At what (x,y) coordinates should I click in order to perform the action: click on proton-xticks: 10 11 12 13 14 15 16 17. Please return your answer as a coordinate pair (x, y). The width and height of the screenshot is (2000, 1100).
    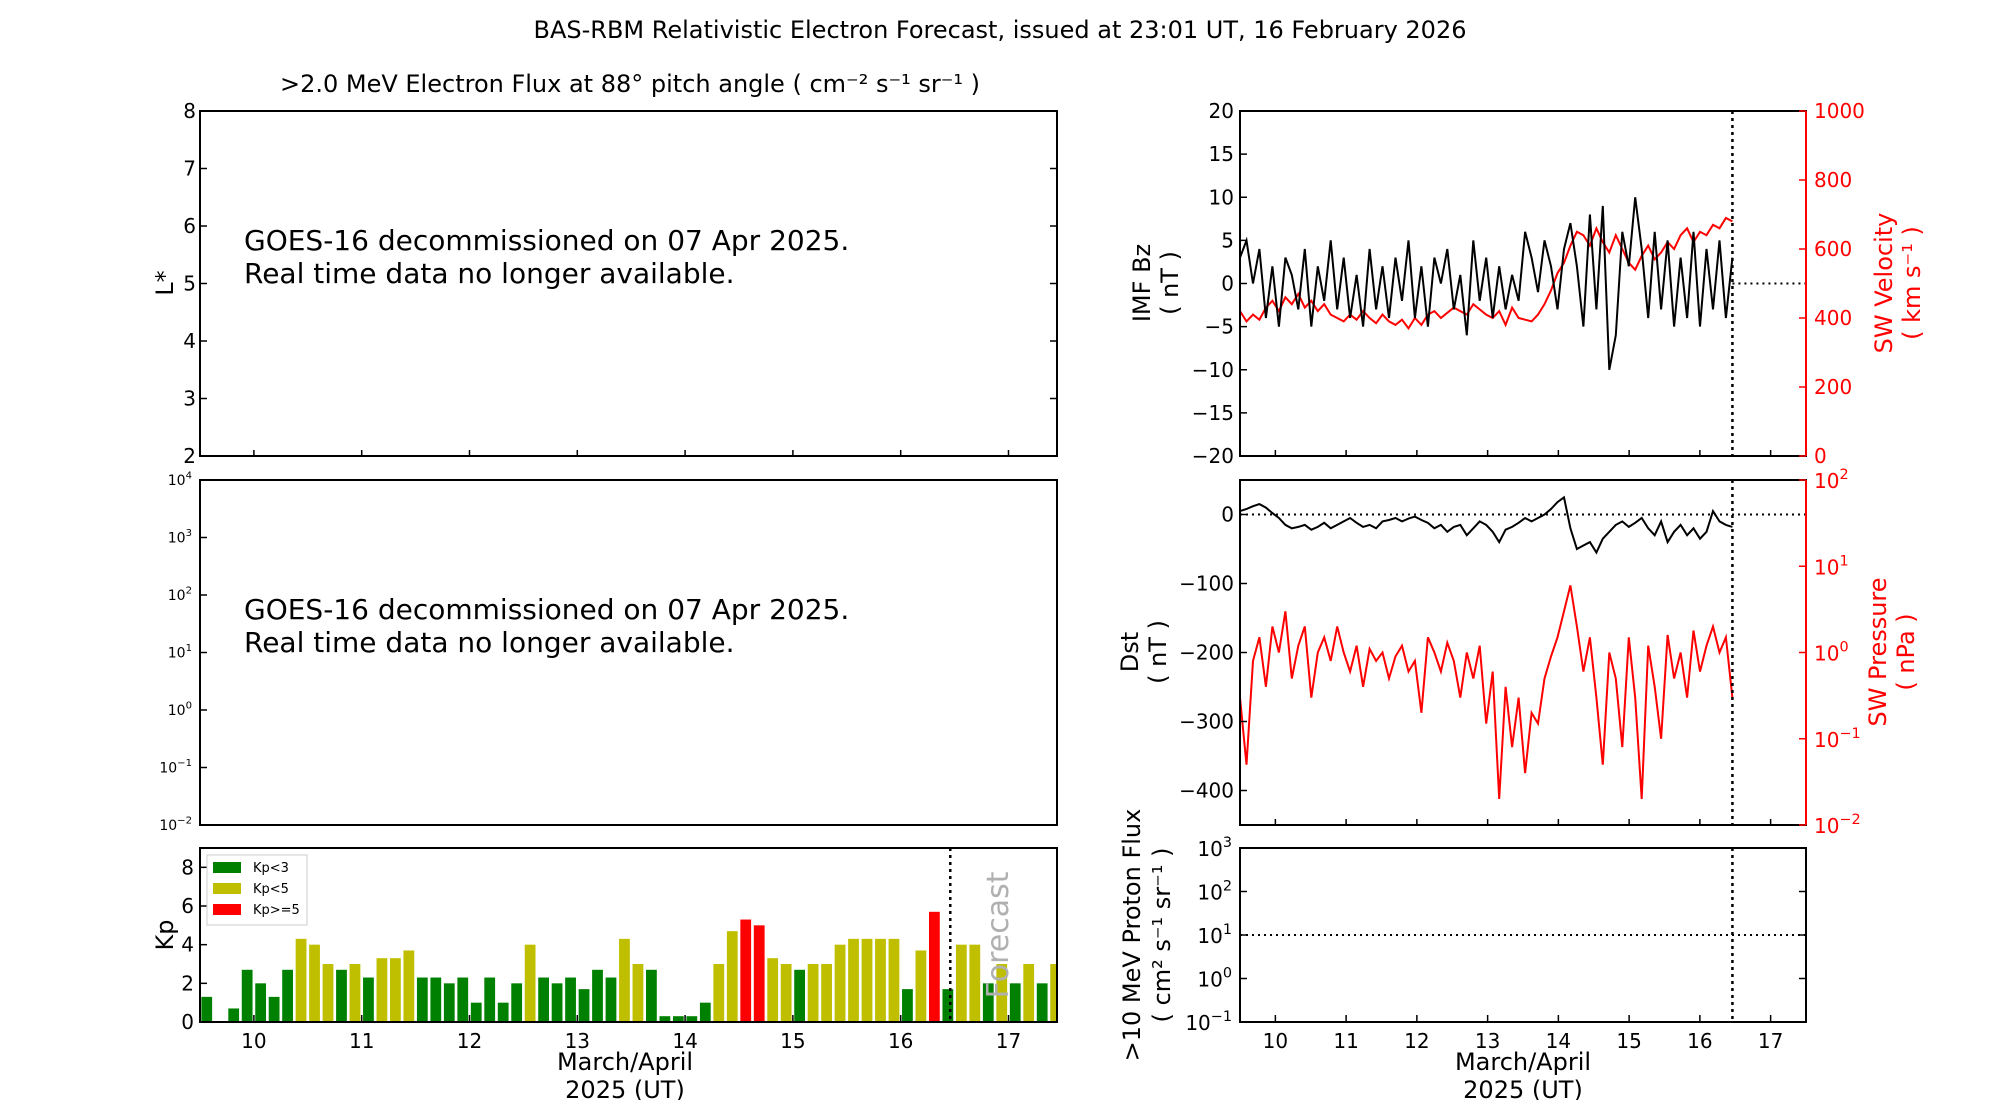
    Looking at the image, I should click on (1523, 1034).